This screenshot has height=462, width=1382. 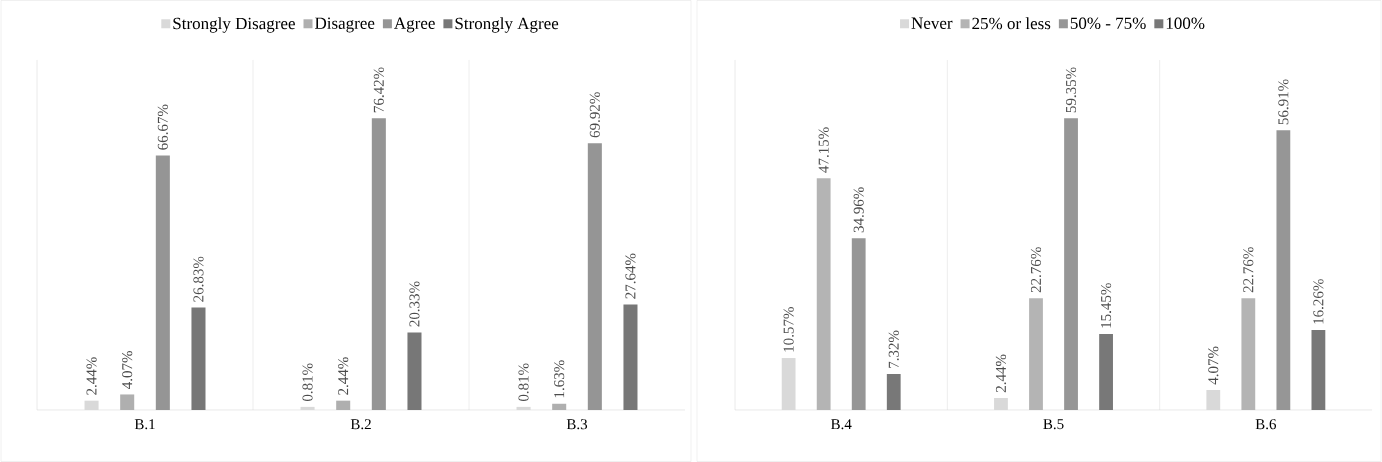 What do you see at coordinates (1106, 305) in the screenshot?
I see `data-label: 15.45%` at bounding box center [1106, 305].